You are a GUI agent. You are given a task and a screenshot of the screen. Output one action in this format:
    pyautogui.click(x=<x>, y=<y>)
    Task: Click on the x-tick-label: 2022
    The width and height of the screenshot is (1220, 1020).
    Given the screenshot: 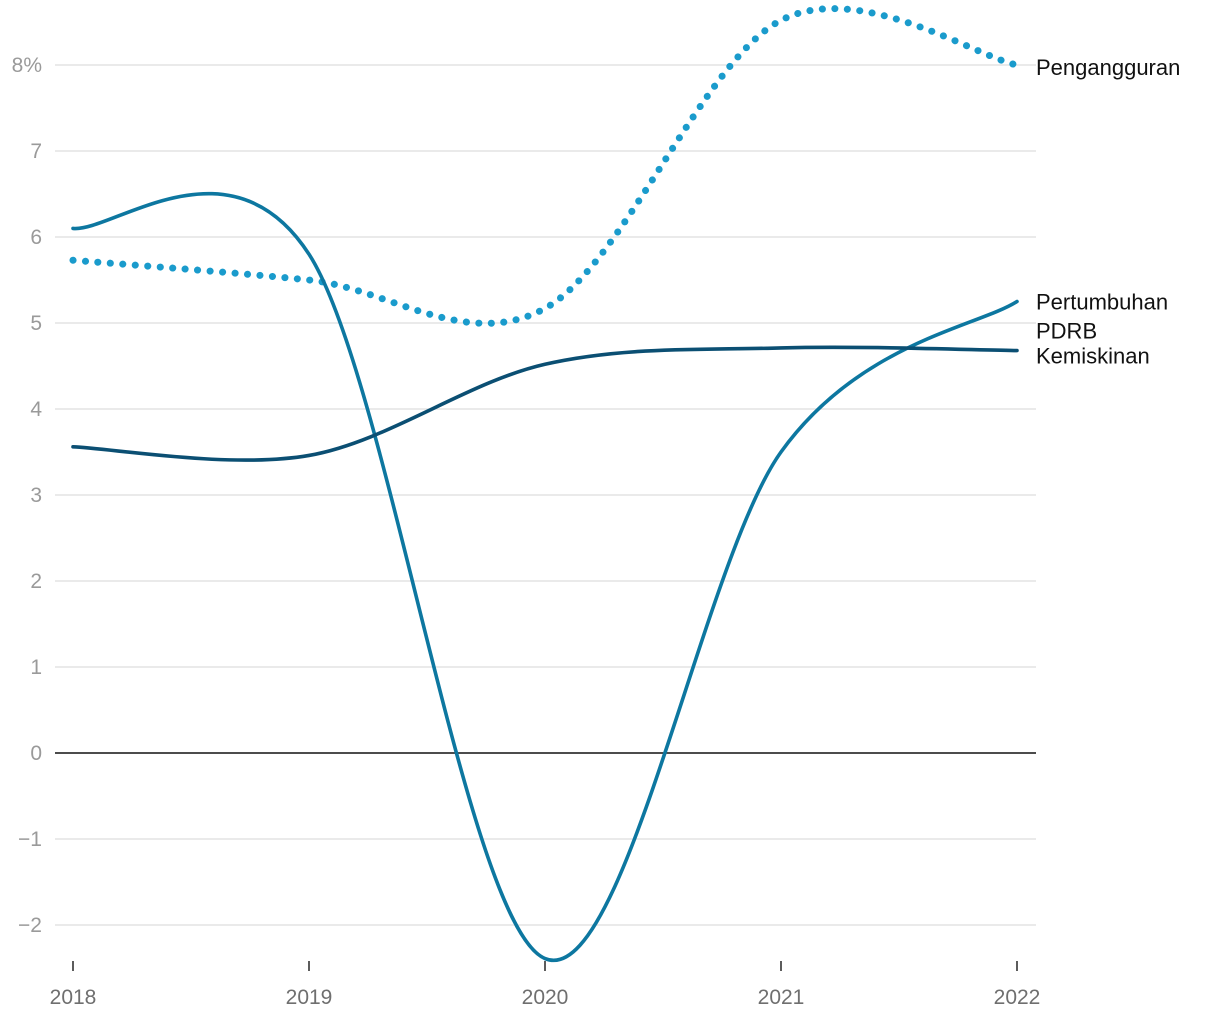 What is the action you would take?
    pyautogui.click(x=1017, y=997)
    